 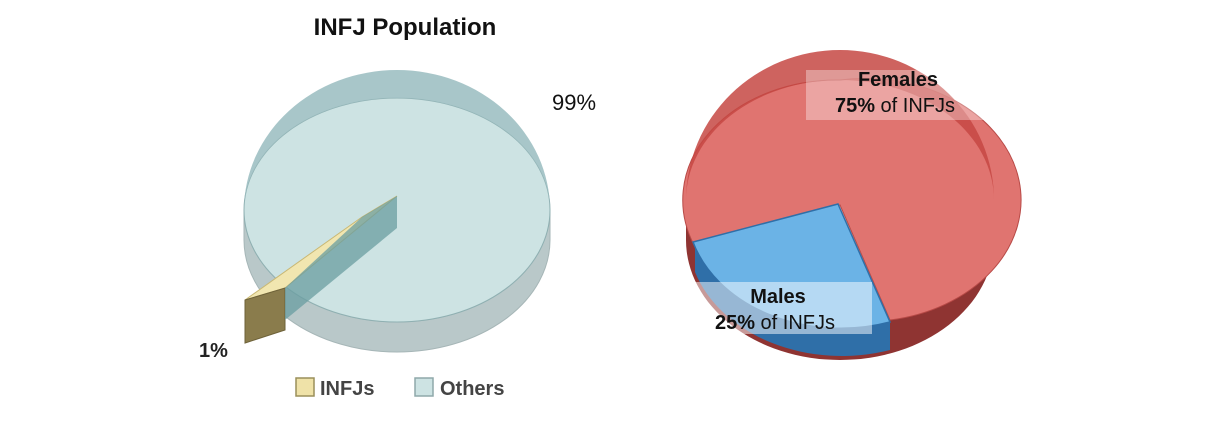 I want to click on legend: INFJs Others, so click(x=399, y=388).